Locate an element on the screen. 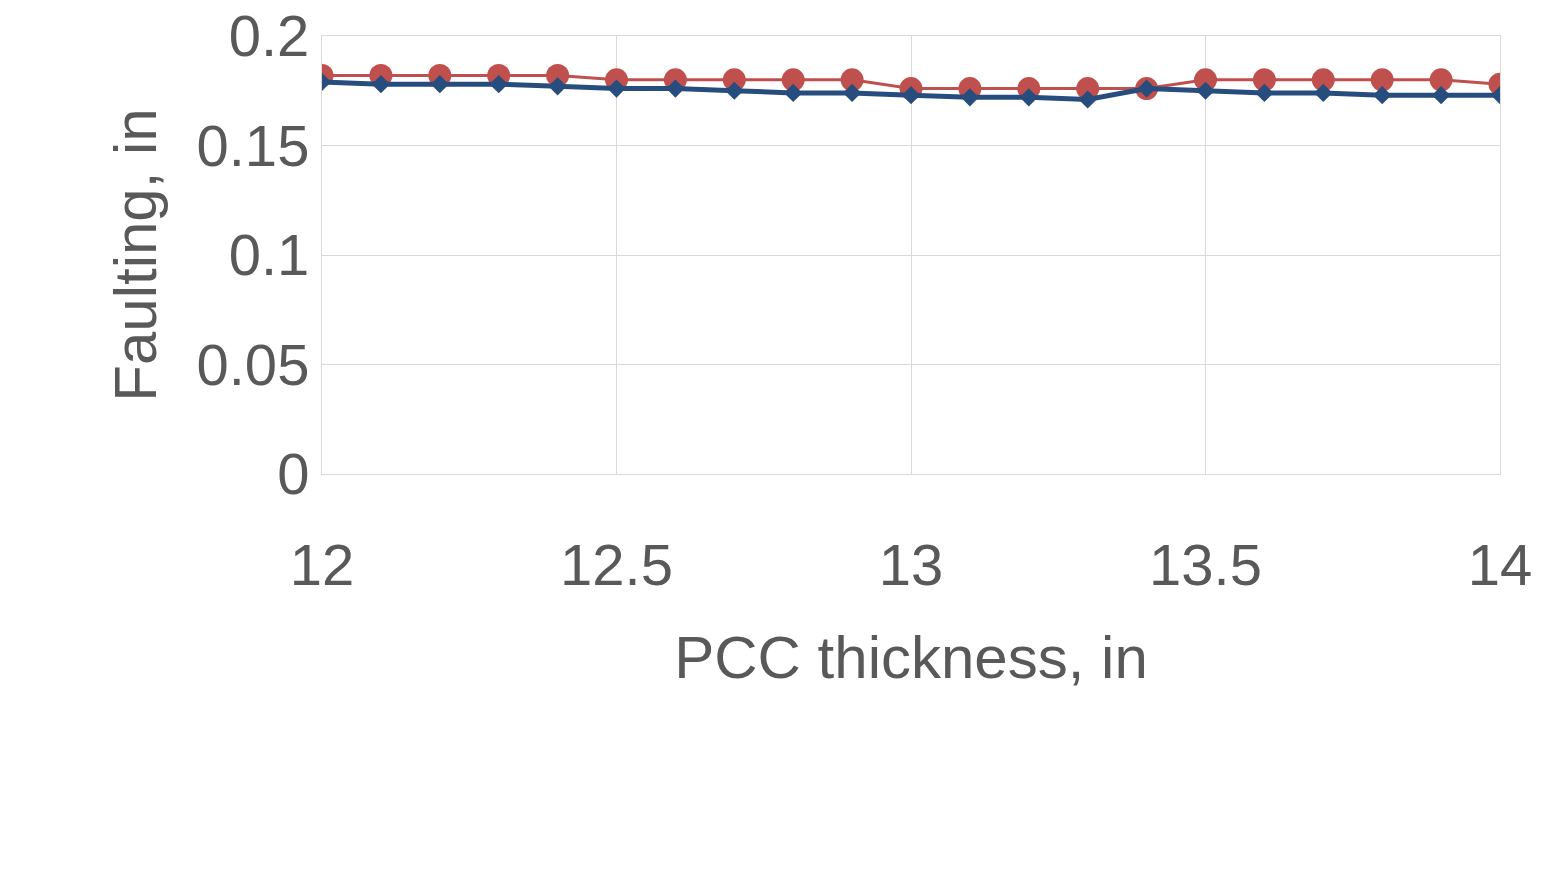  y-tick-label: 0.1 is located at coordinates (269, 255).